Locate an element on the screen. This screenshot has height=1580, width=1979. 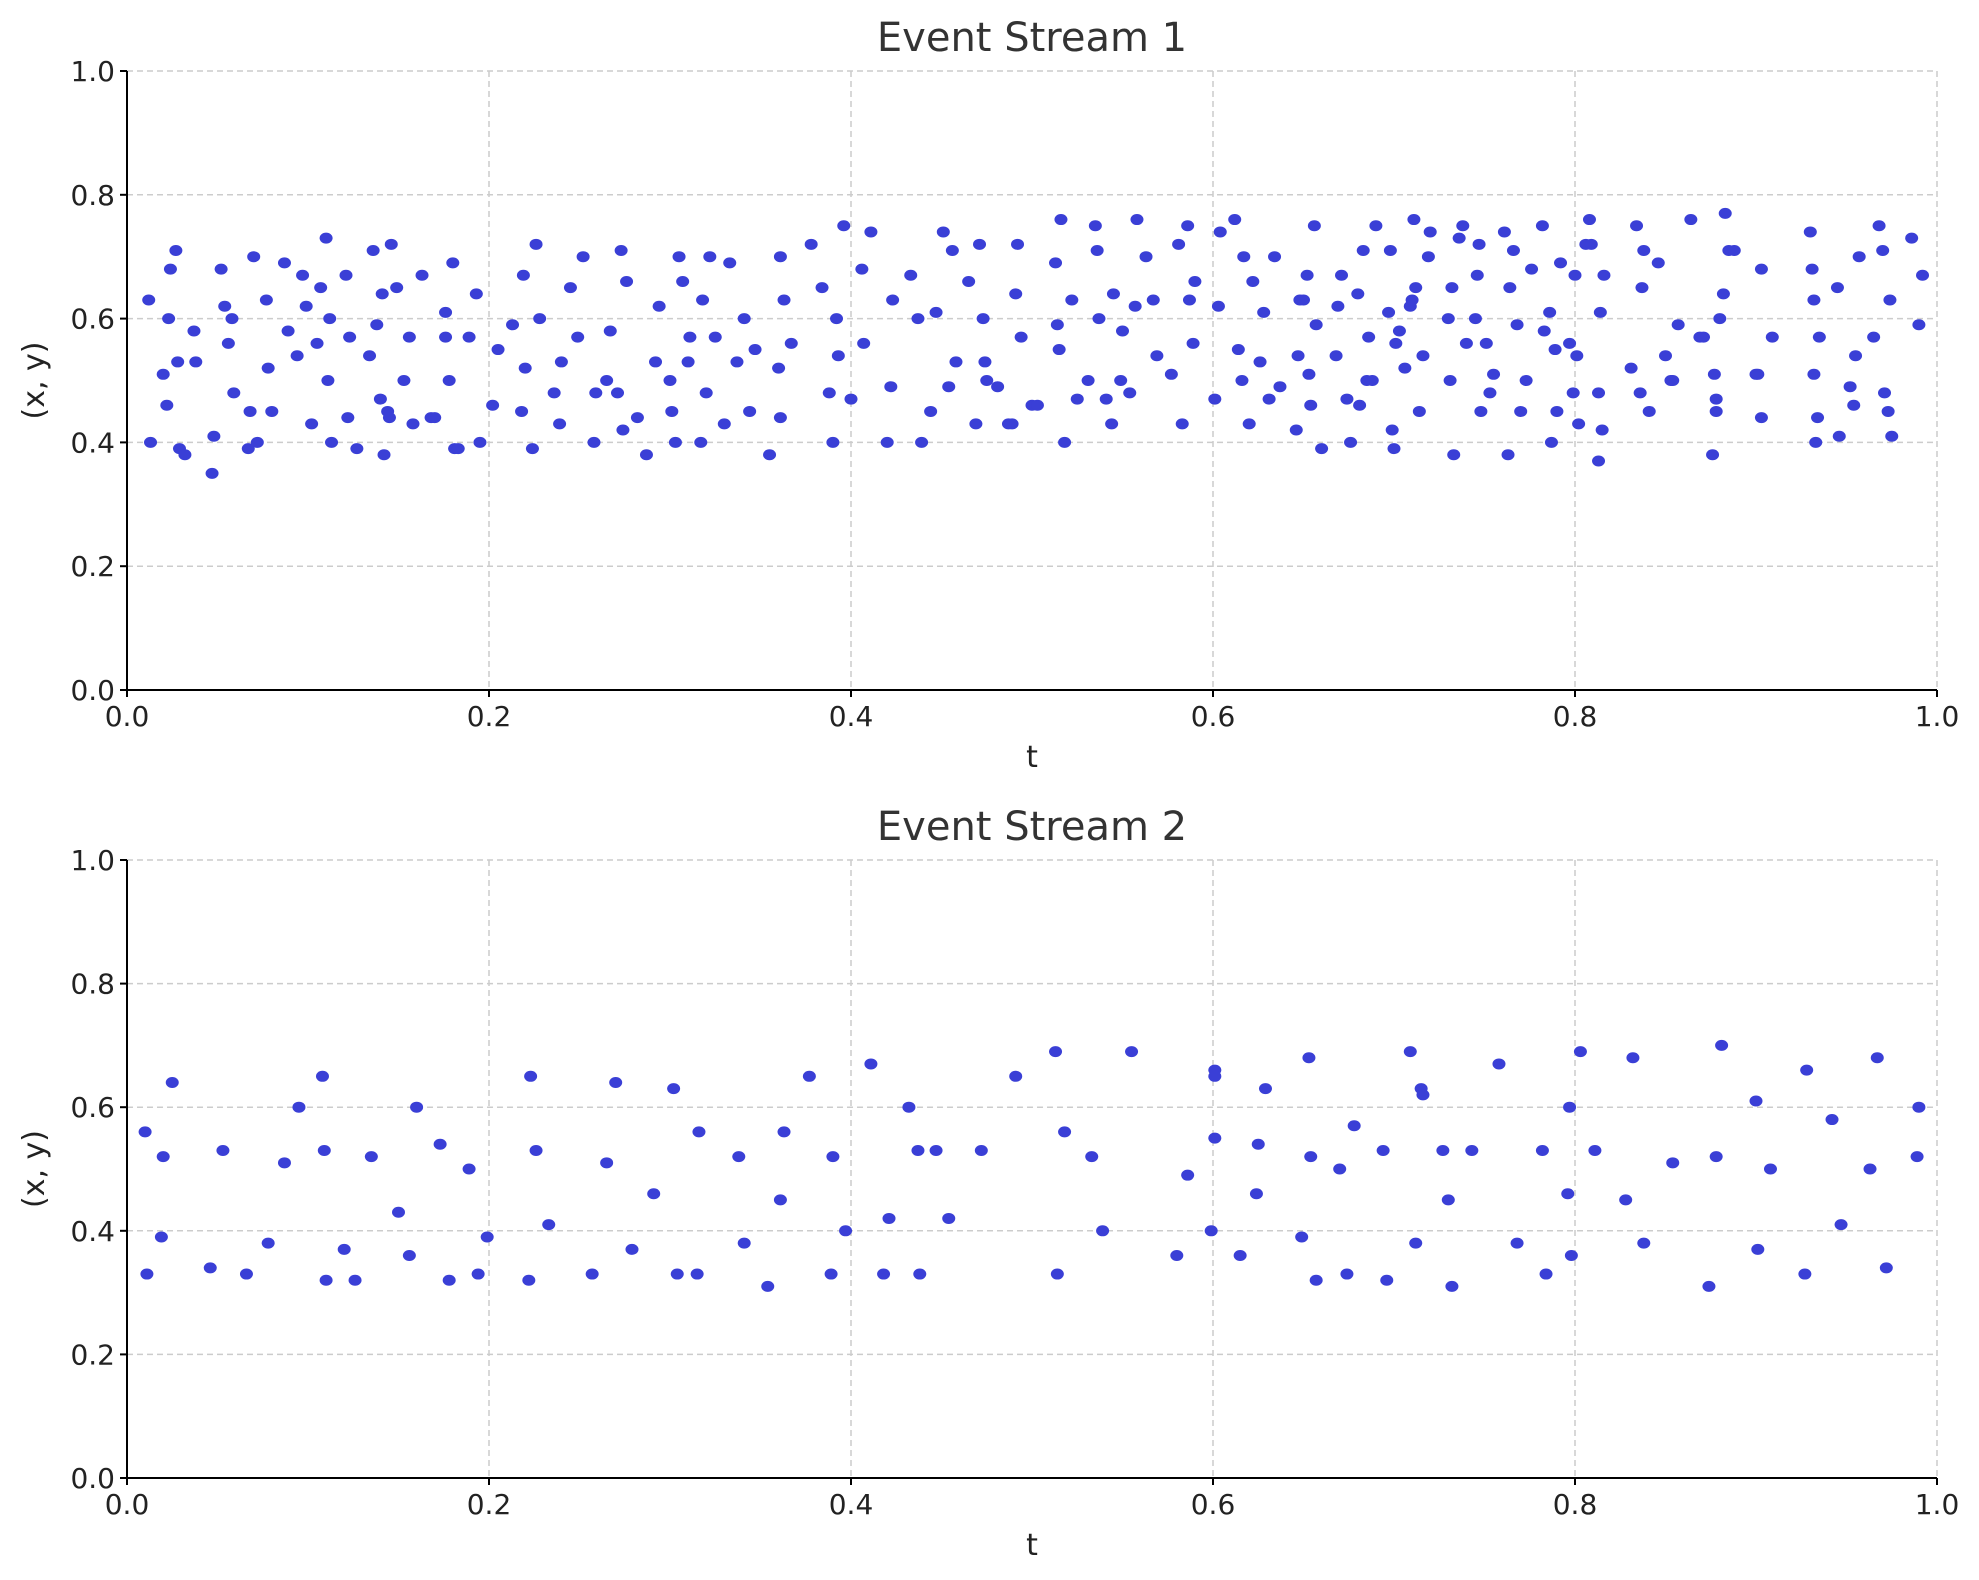
x-tick-label: 0.4 is located at coordinates (851, 716).